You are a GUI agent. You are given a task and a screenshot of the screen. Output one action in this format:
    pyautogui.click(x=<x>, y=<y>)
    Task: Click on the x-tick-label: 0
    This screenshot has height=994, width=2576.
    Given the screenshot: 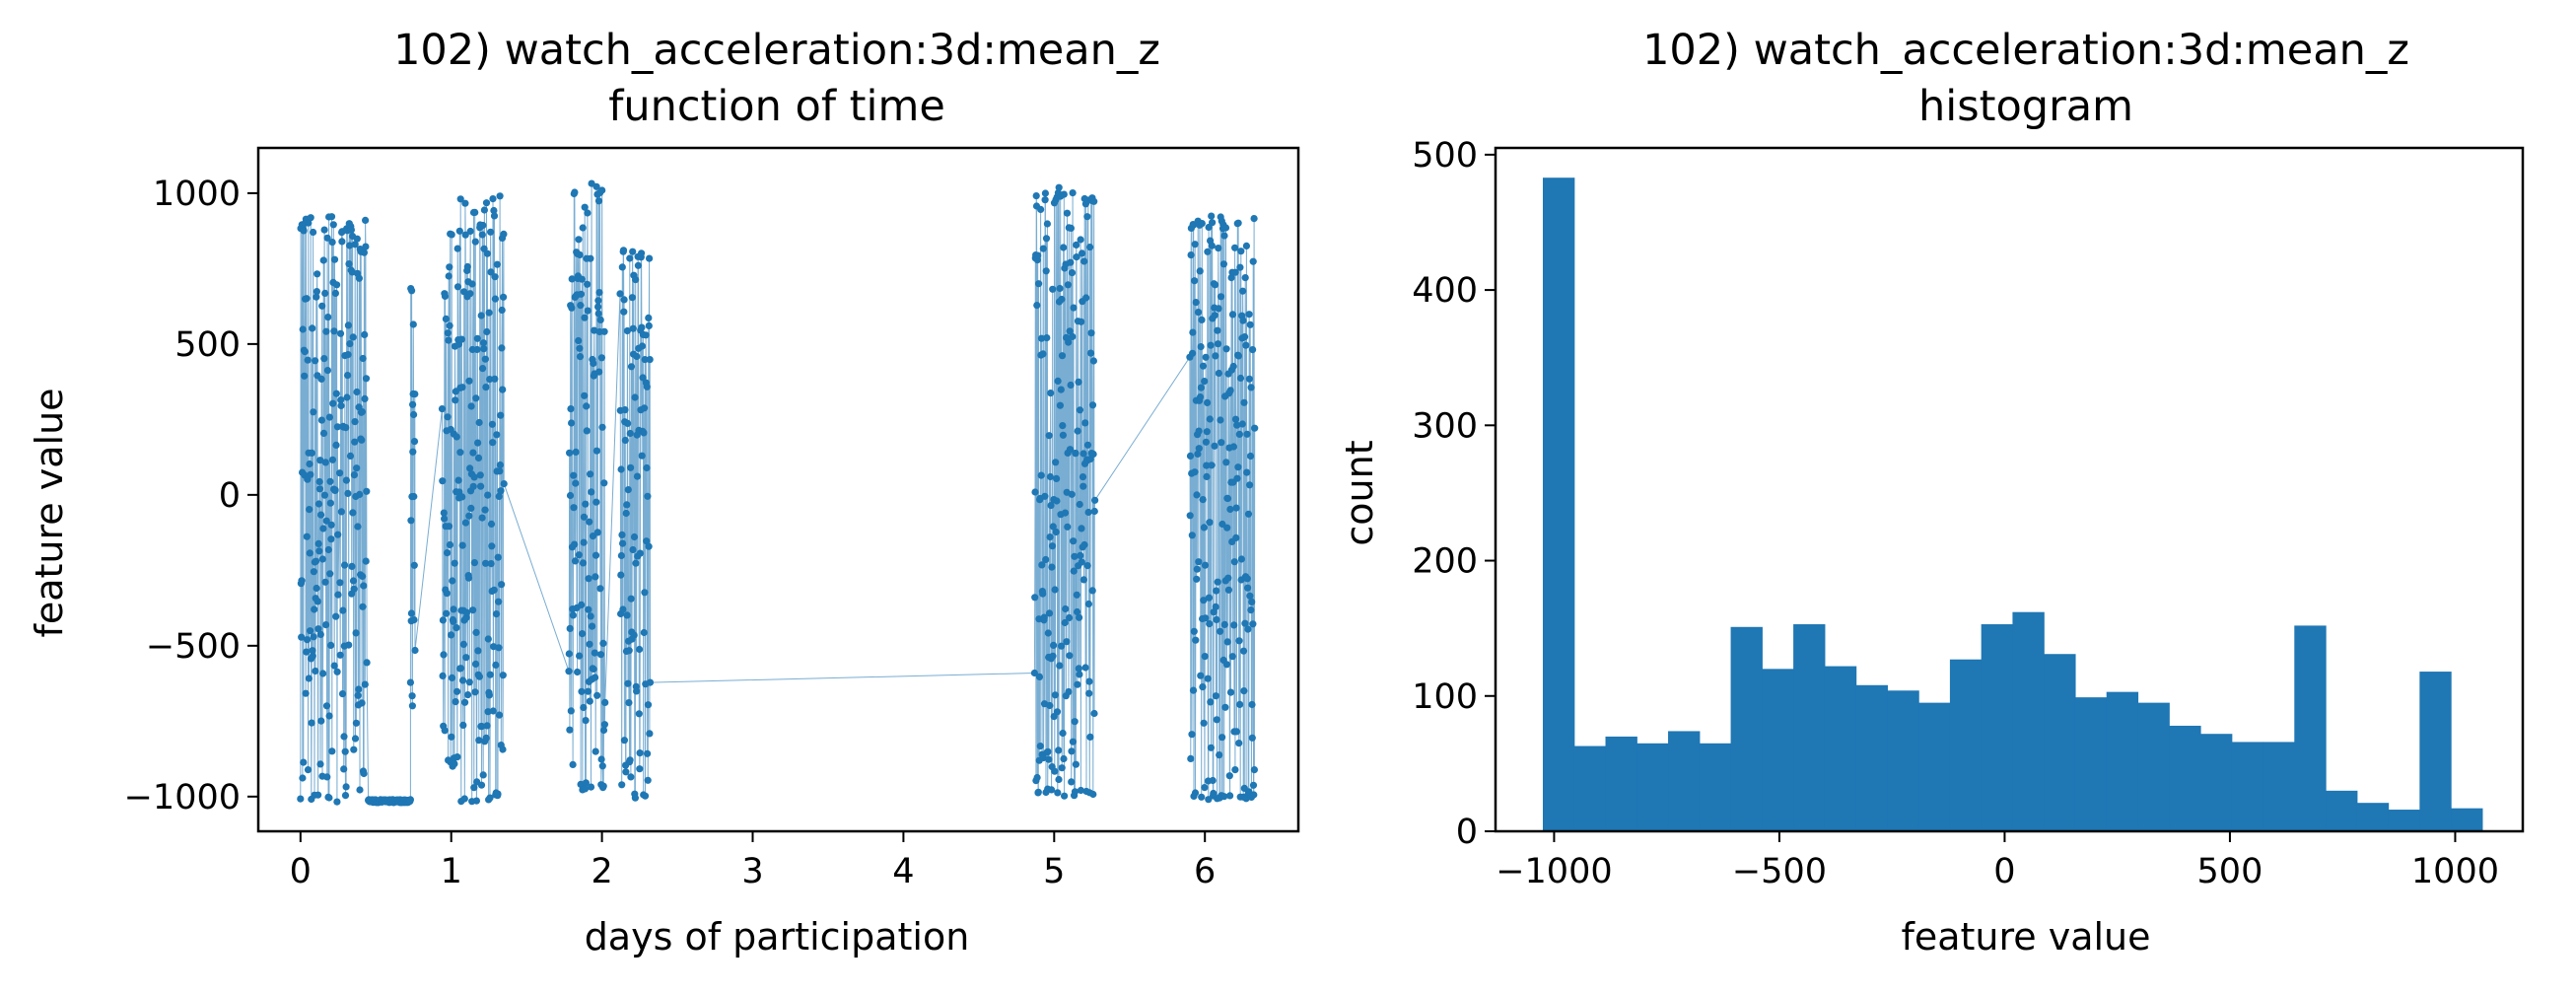 What is the action you would take?
    pyautogui.click(x=2004, y=871)
    